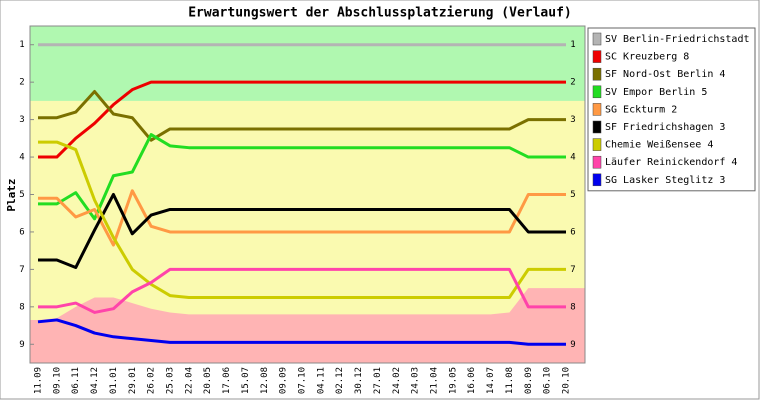 The image size is (760, 400). I want to click on x-tick-label: 19.05, so click(453, 380).